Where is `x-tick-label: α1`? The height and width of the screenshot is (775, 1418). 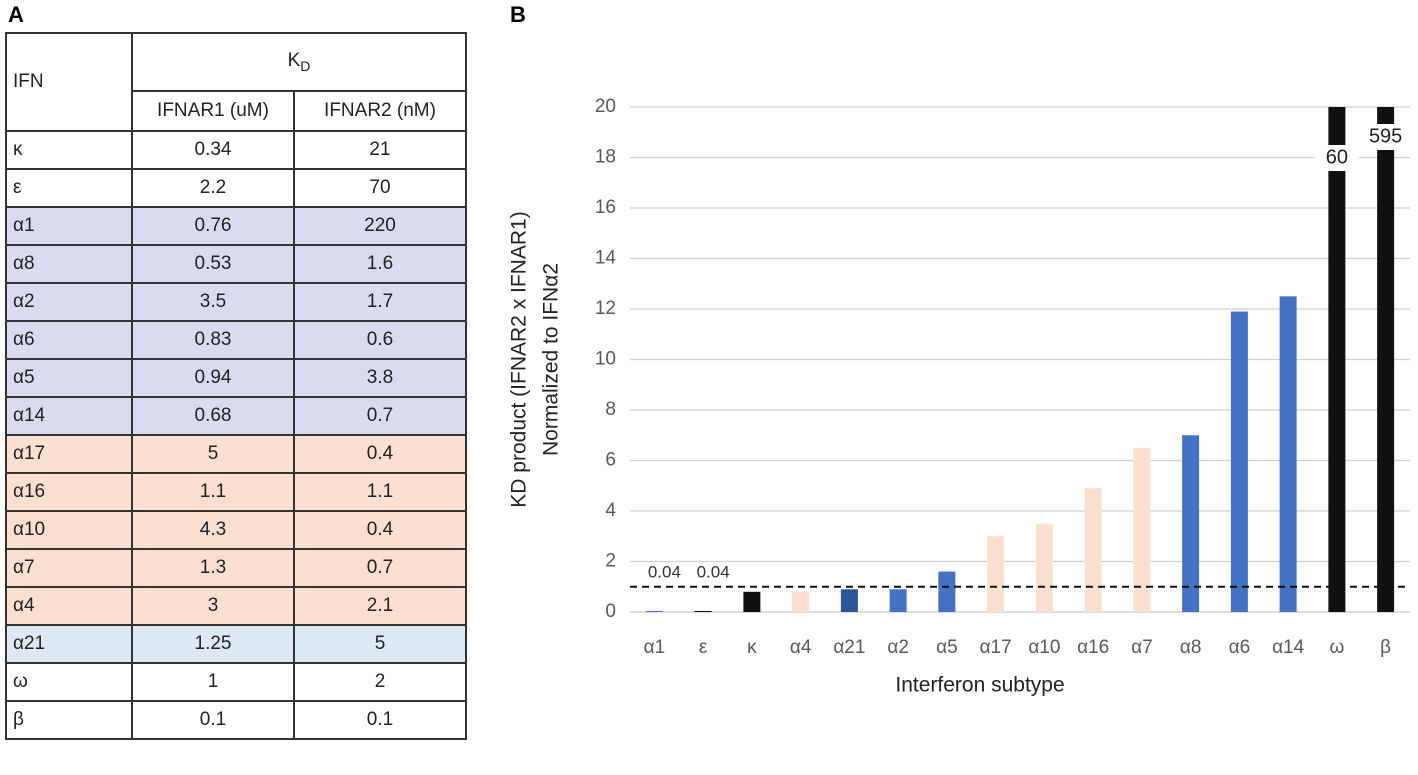
x-tick-label: α1 is located at coordinates (655, 647).